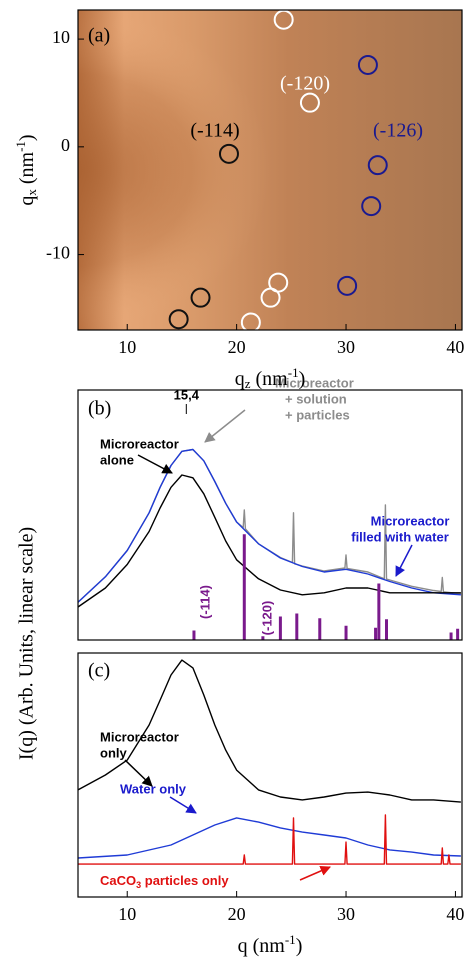  Describe the element at coordinates (316, 398) in the screenshot. I see `annotation: + solution` at that location.